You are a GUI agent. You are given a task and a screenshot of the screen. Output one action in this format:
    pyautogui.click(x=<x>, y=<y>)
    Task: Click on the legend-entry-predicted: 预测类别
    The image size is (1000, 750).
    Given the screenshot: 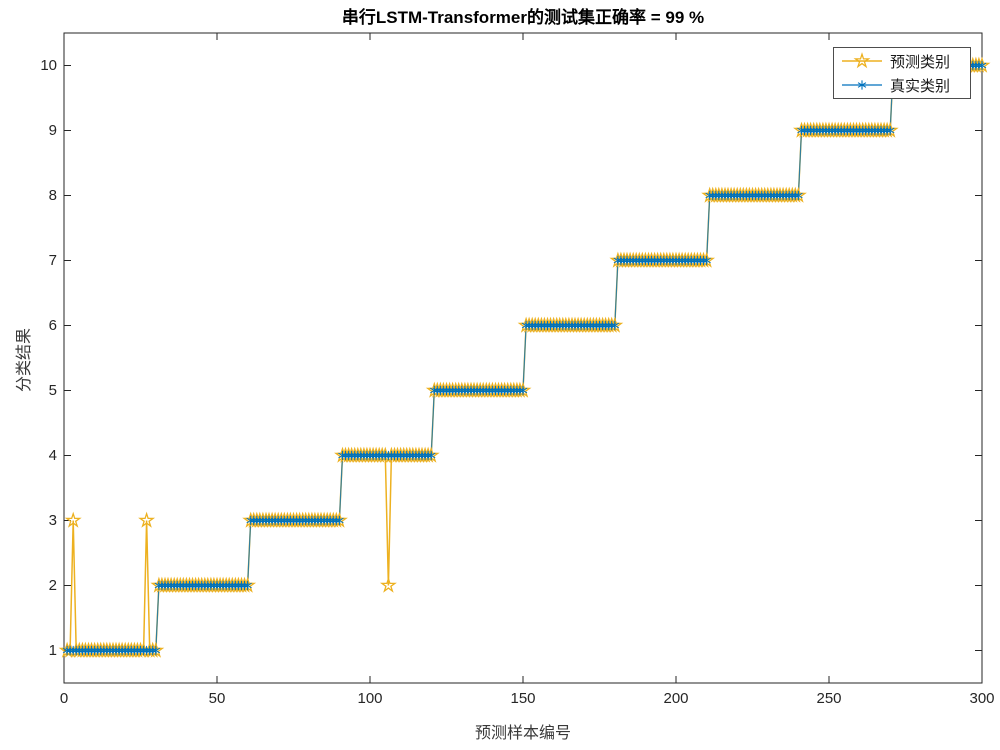 What is the action you would take?
    pyautogui.click(x=902, y=61)
    